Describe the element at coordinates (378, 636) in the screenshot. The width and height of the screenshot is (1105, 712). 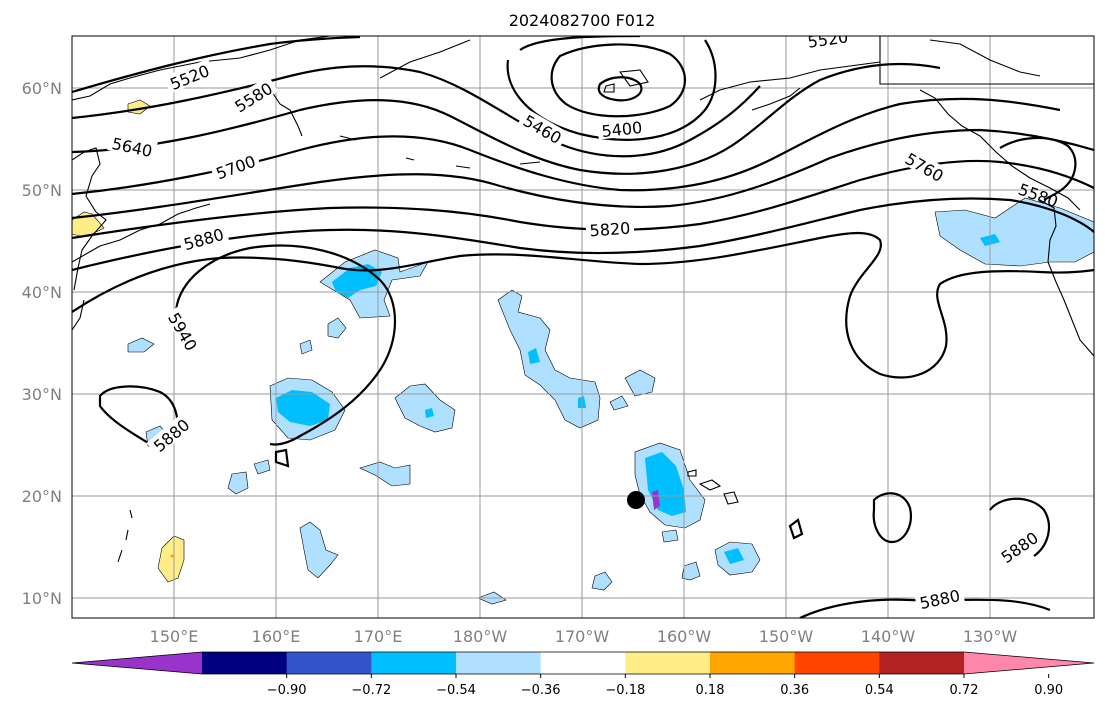
I see `lon-label: 170°E` at that location.